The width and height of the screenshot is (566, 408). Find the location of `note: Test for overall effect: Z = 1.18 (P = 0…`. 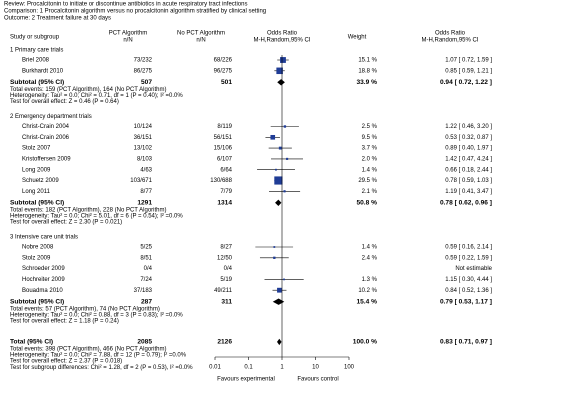

note: Test for overall effect: Z = 1.18 (P = 0… is located at coordinates (64, 321).